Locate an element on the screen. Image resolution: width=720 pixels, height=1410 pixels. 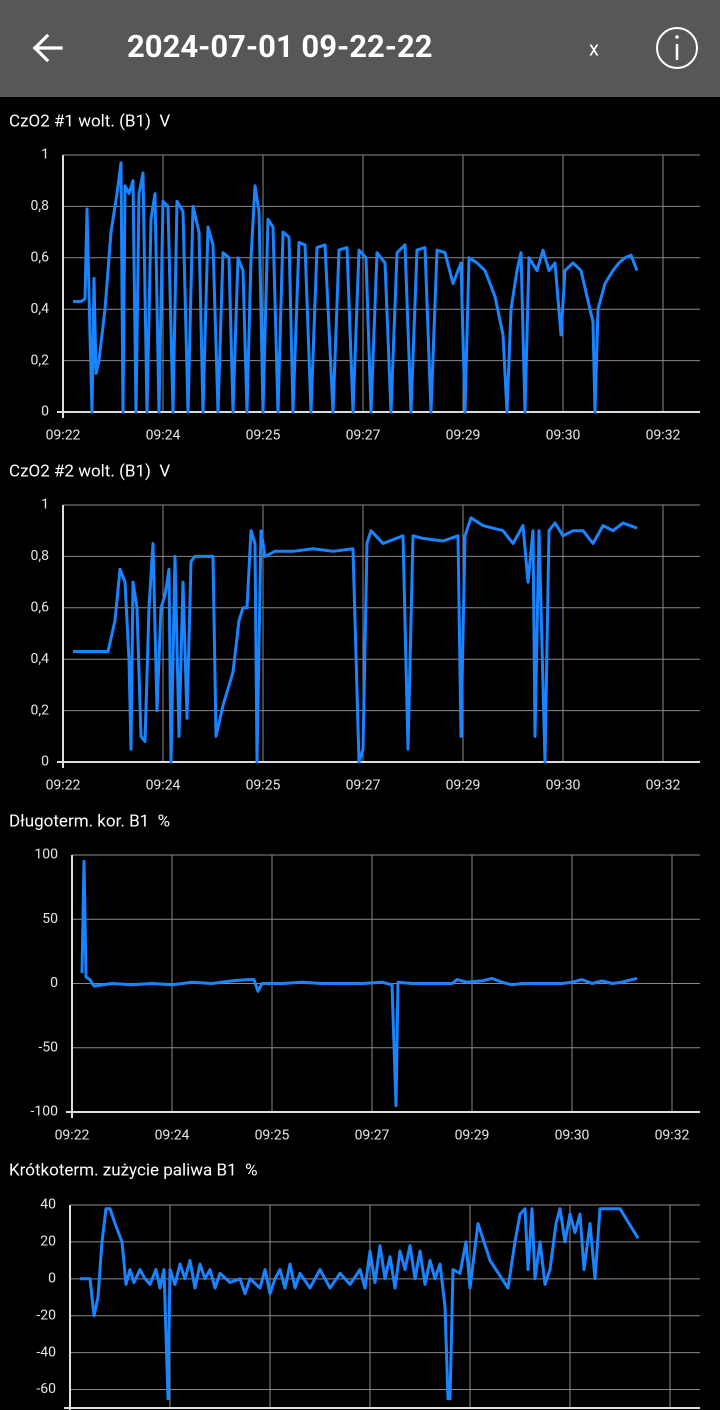
y-tick-label: 100 is located at coordinates (46, 855).